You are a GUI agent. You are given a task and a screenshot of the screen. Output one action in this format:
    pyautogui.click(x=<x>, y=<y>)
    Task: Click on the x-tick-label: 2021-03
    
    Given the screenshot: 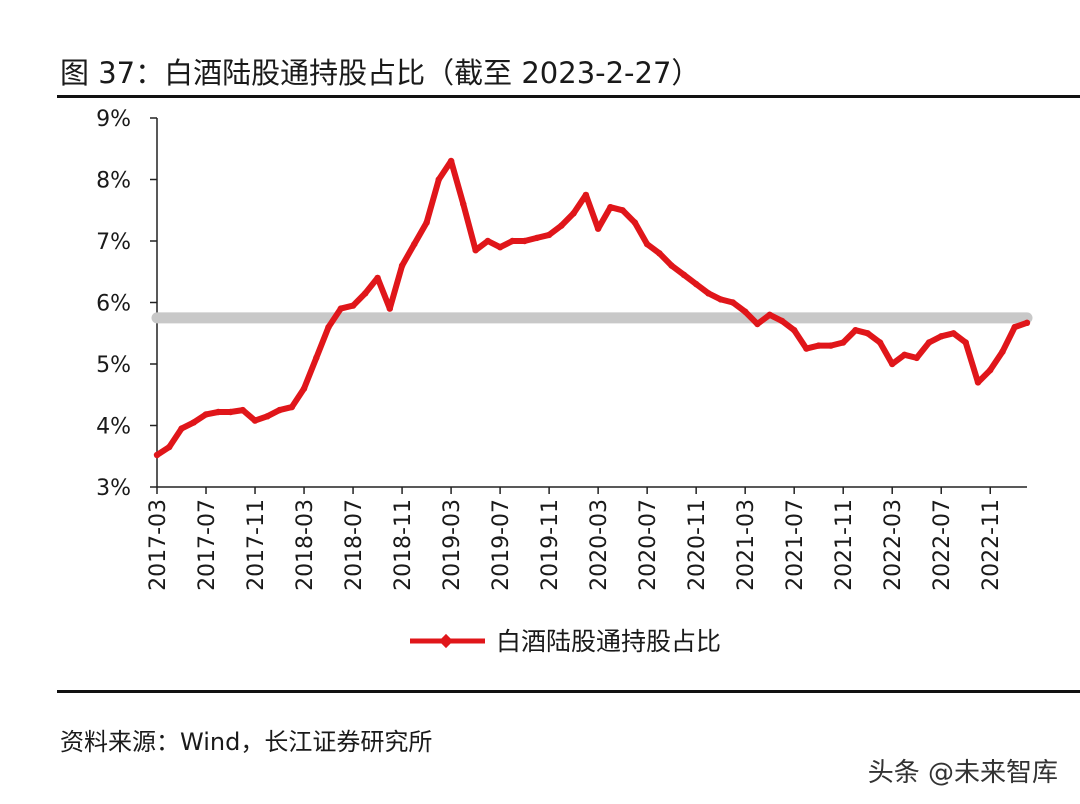 What is the action you would take?
    pyautogui.click(x=746, y=545)
    